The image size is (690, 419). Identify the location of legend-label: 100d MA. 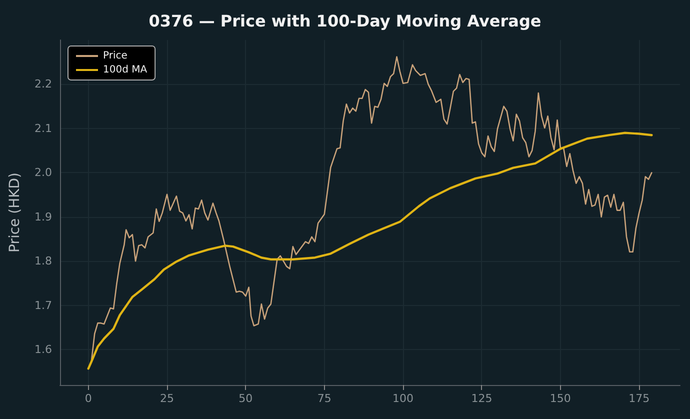
(125, 70).